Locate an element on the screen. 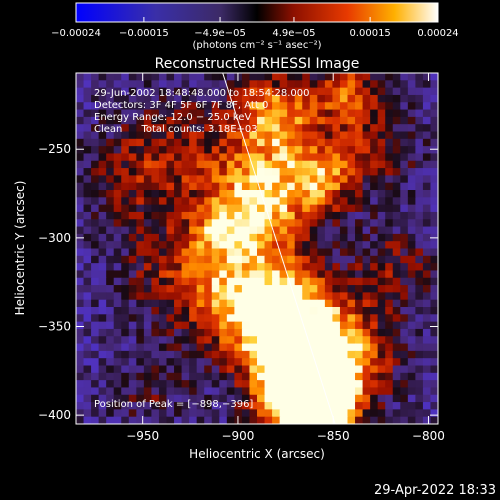 The image size is (500, 500). x-tick-label: −850 is located at coordinates (333, 436).